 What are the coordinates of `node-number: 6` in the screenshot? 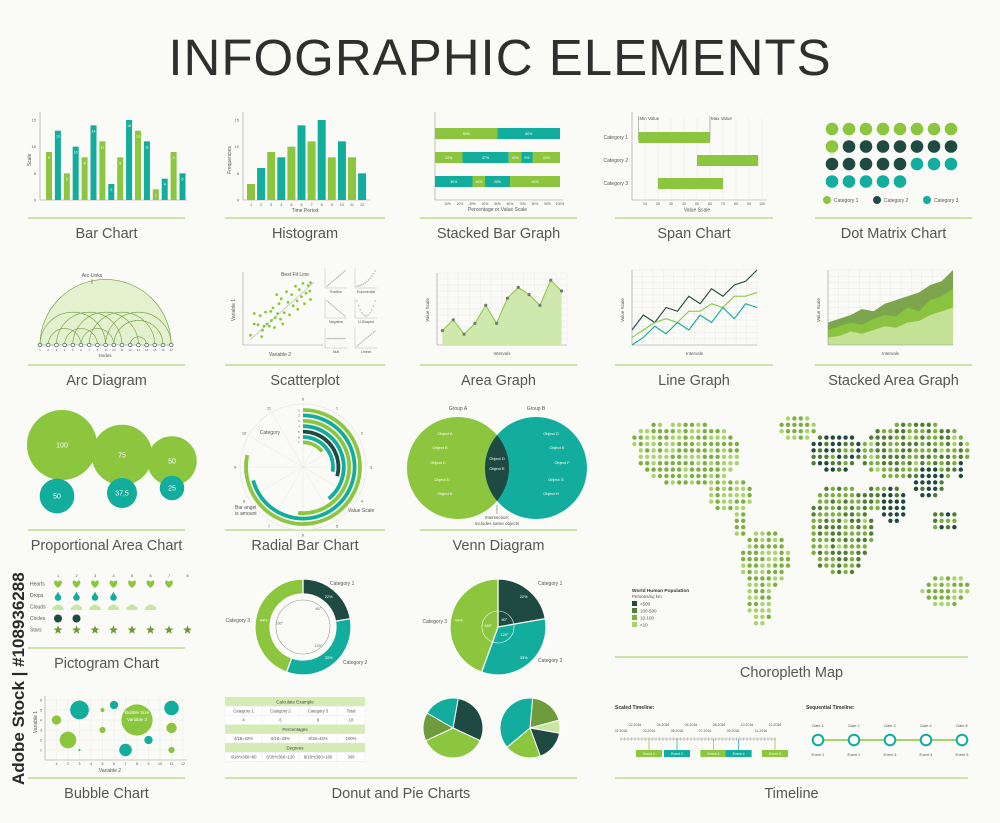 It's located at (81, 350).